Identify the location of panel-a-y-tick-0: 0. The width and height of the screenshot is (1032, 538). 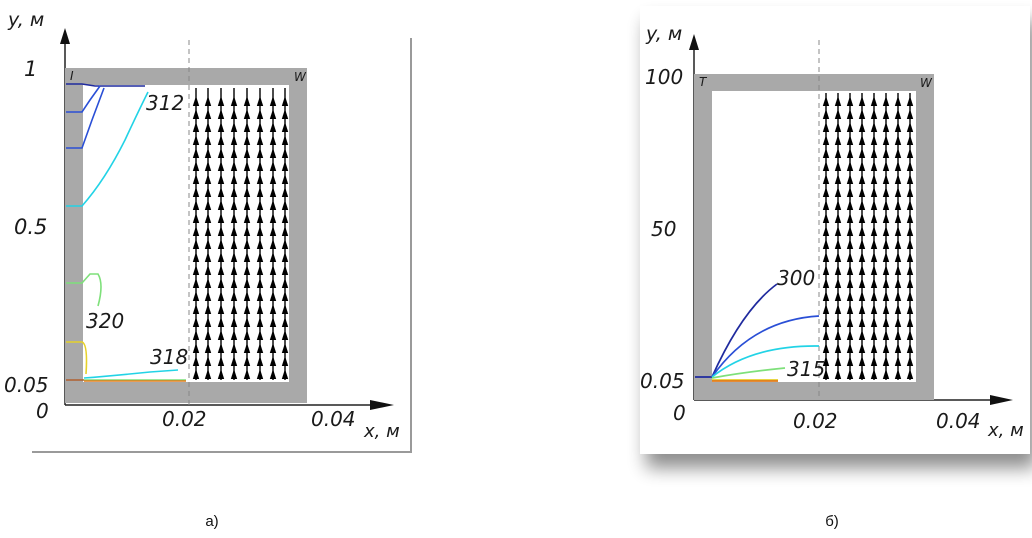
(42, 411).